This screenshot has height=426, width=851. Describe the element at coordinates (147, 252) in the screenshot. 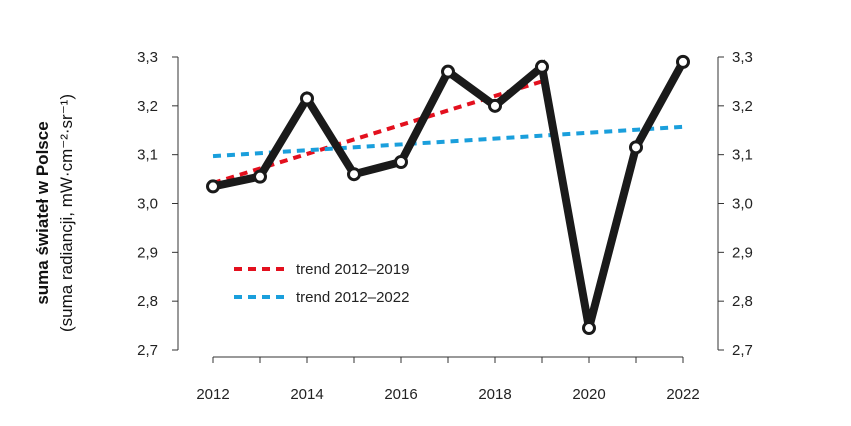

I see `left-y-tick-label: 2,9` at that location.